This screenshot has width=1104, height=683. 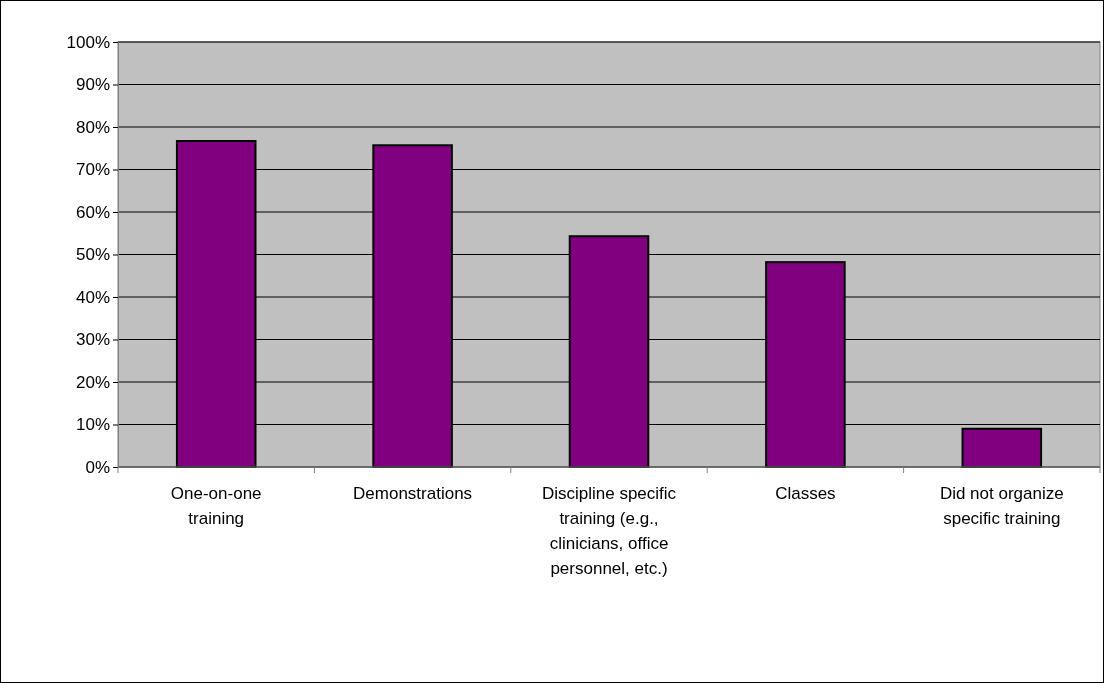 What do you see at coordinates (92, 382) in the screenshot?
I see `y-tick-label: 20%` at bounding box center [92, 382].